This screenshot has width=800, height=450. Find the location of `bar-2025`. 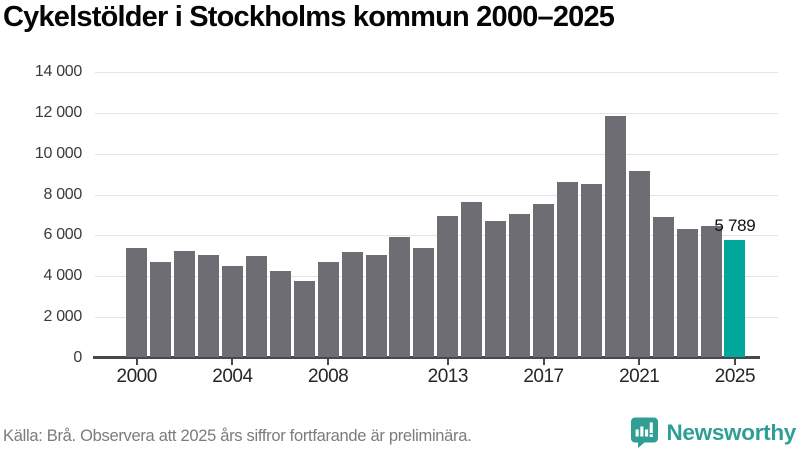

bar-2025 is located at coordinates (735, 298).